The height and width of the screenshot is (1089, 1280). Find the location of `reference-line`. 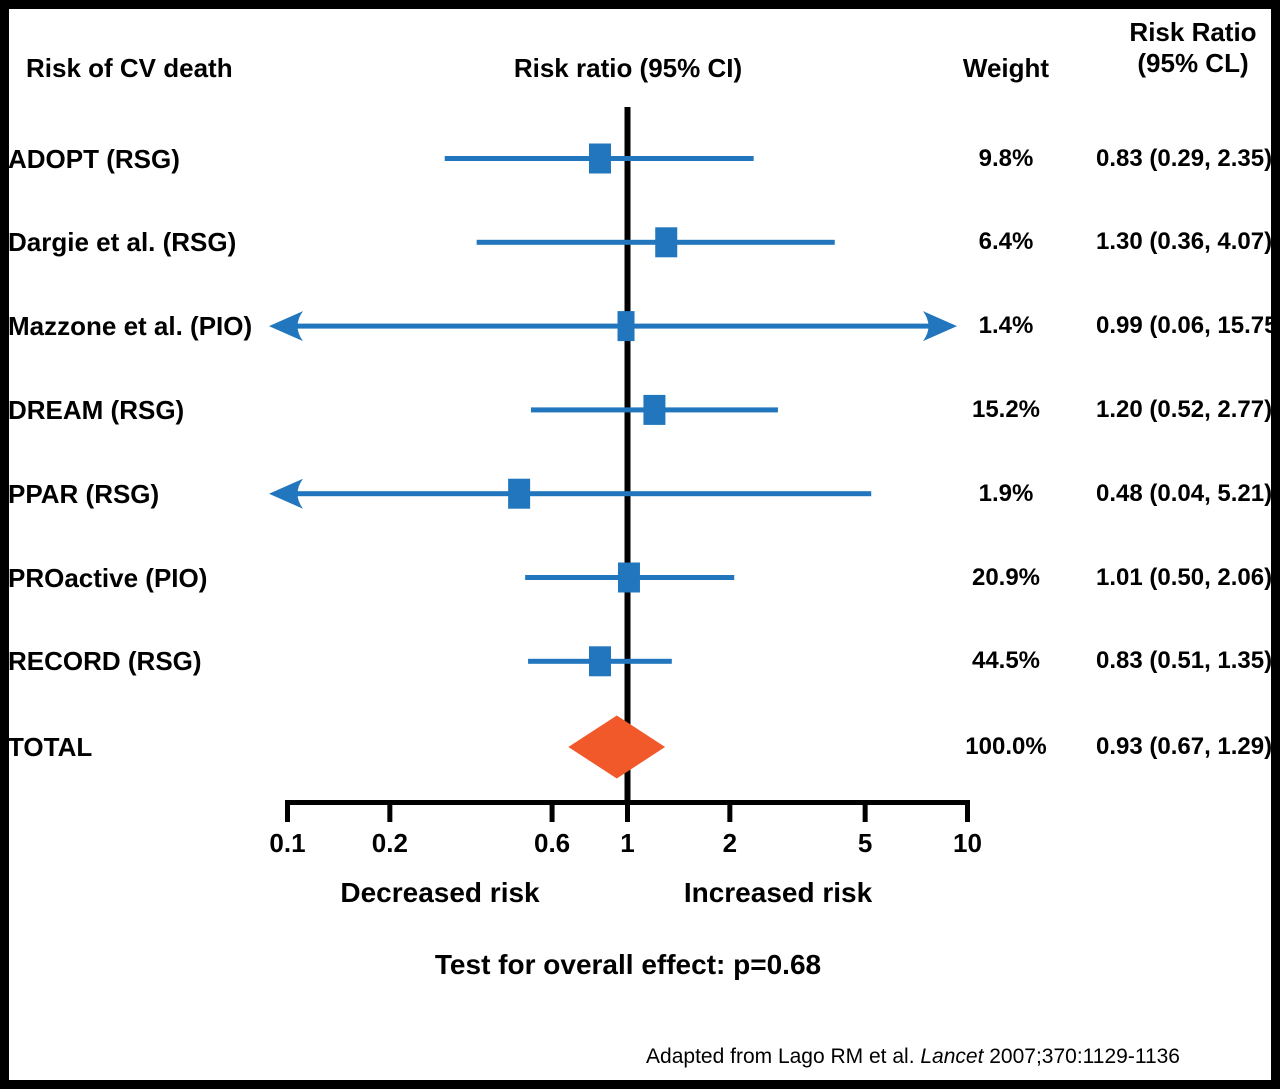

reference-line is located at coordinates (627, 456).